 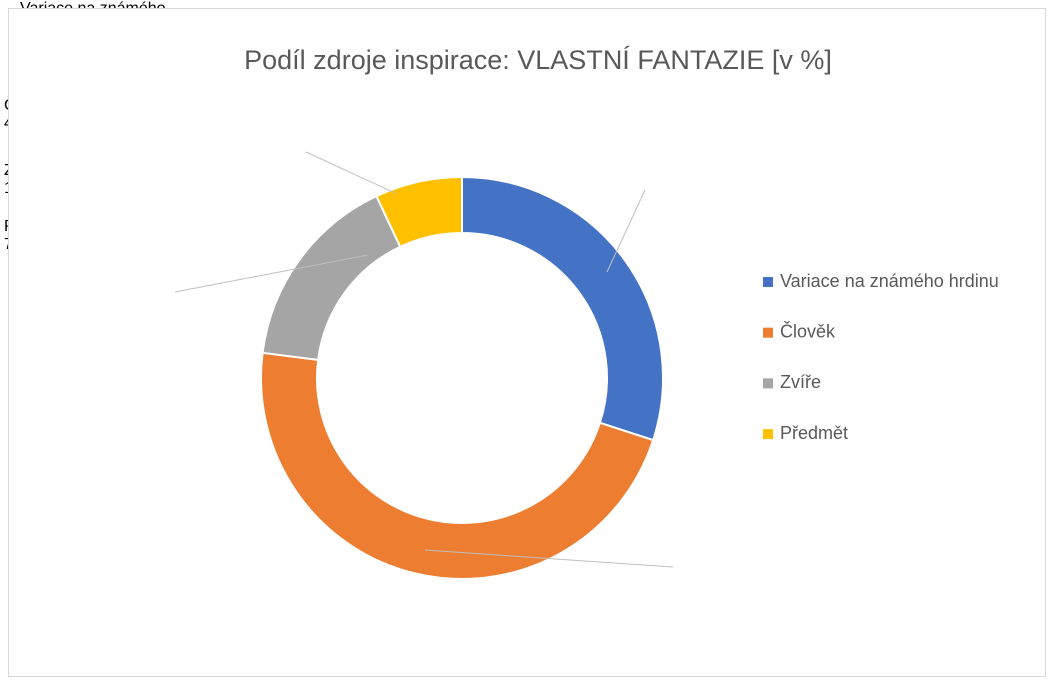 What do you see at coordinates (808, 330) in the screenshot?
I see `legend-label: Člověk` at bounding box center [808, 330].